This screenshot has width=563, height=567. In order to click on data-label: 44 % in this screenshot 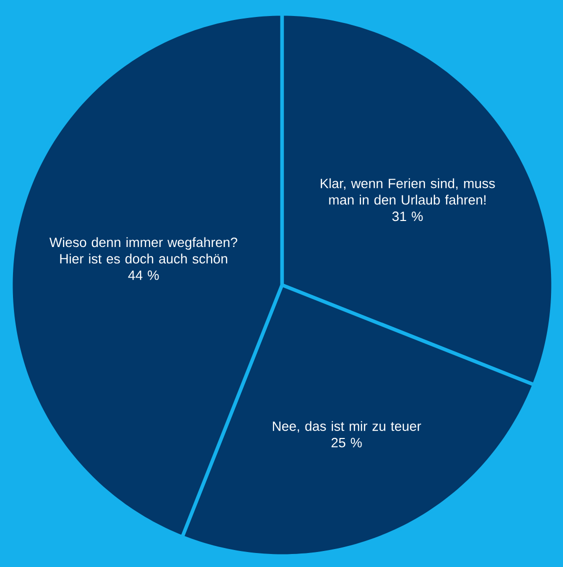, I will do `click(143, 275)`.